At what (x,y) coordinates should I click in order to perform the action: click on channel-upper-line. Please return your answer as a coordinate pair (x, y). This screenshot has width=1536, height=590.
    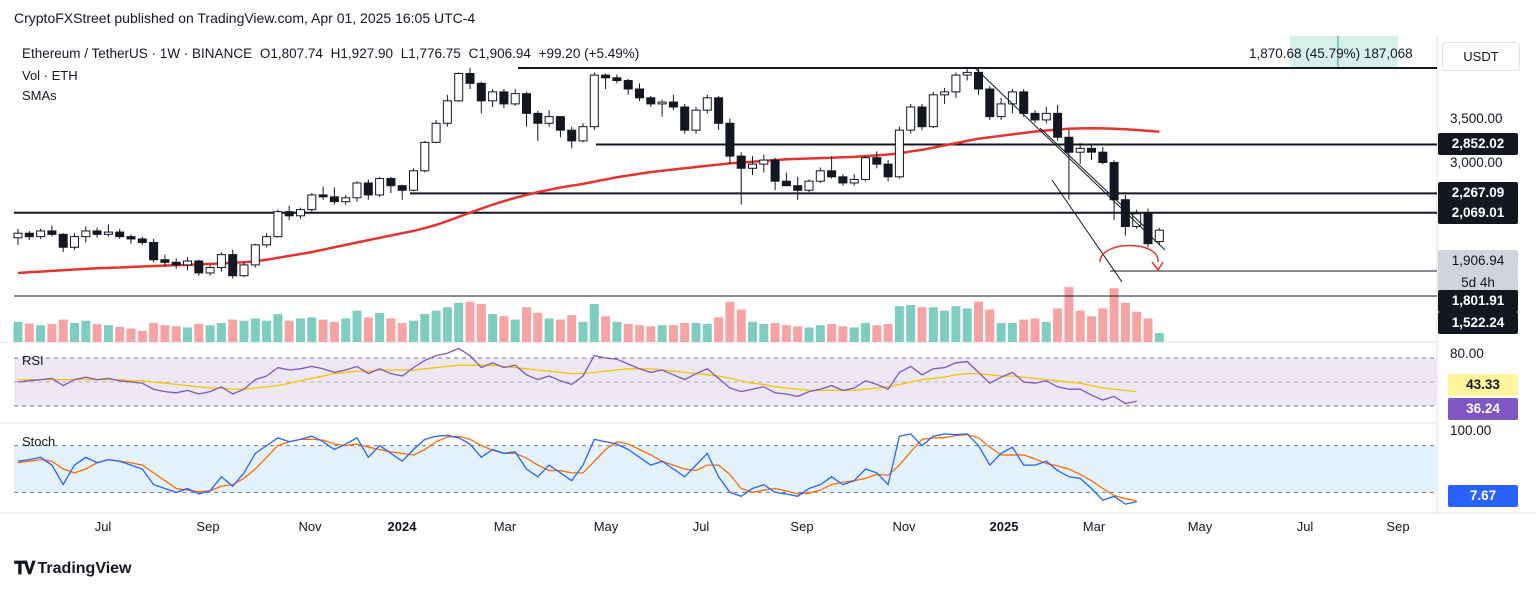
    Looking at the image, I should click on (1070, 159).